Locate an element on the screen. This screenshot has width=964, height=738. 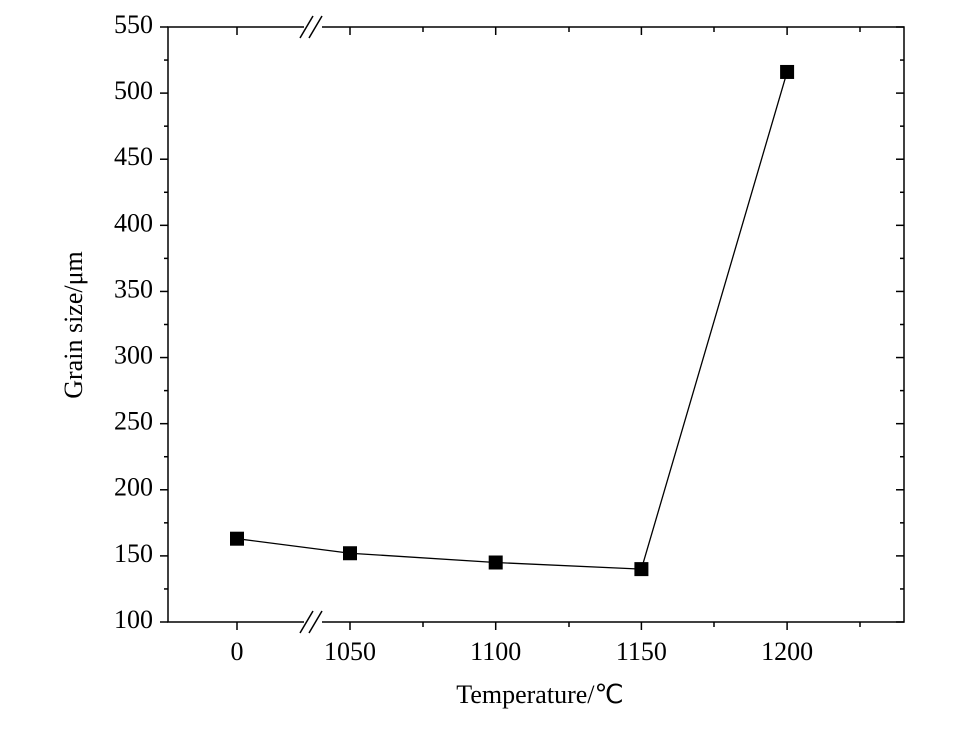
x-tick-label: 0 is located at coordinates (237, 651).